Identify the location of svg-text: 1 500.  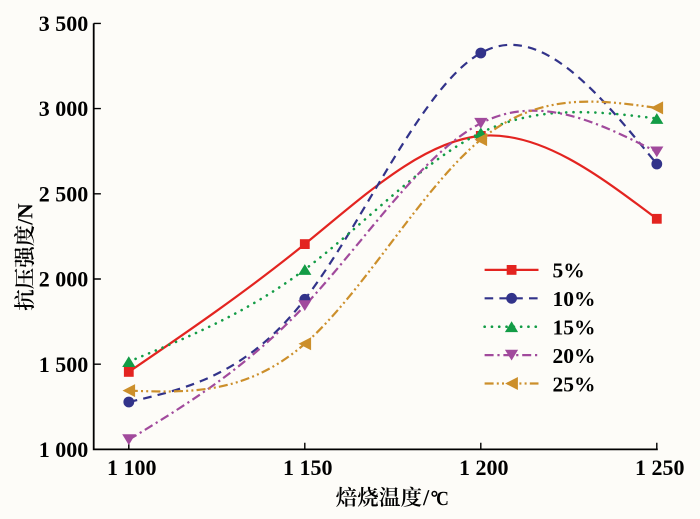
(64, 364).